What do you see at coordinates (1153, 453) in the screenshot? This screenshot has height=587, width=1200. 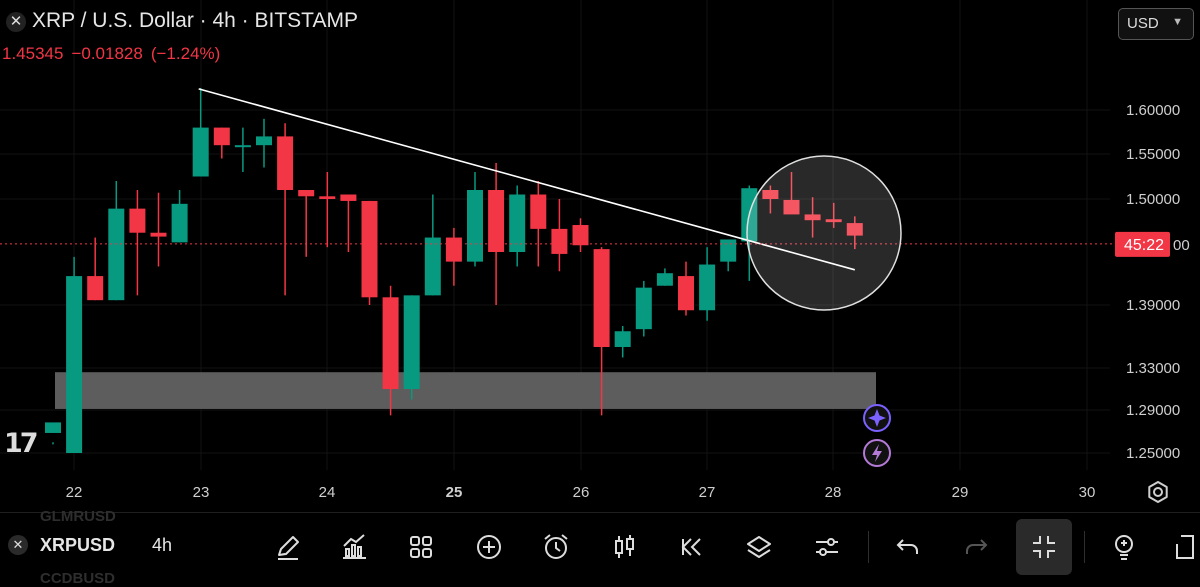 I see `price-tick: 1.25000` at bounding box center [1153, 453].